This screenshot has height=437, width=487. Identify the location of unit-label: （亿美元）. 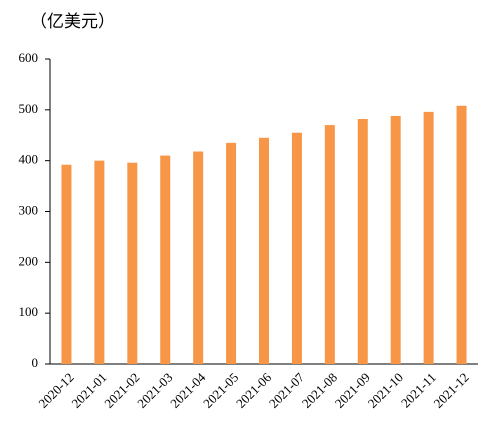
(72, 22).